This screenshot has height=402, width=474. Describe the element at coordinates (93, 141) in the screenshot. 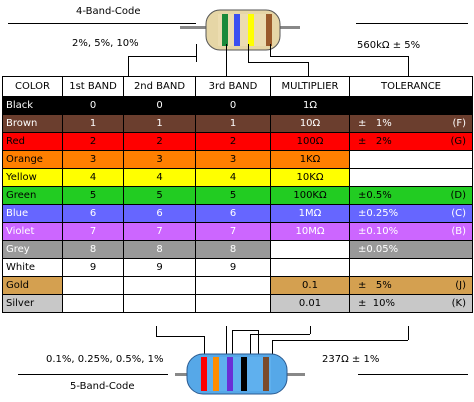

I see `band1-digit-red: 2` at that location.